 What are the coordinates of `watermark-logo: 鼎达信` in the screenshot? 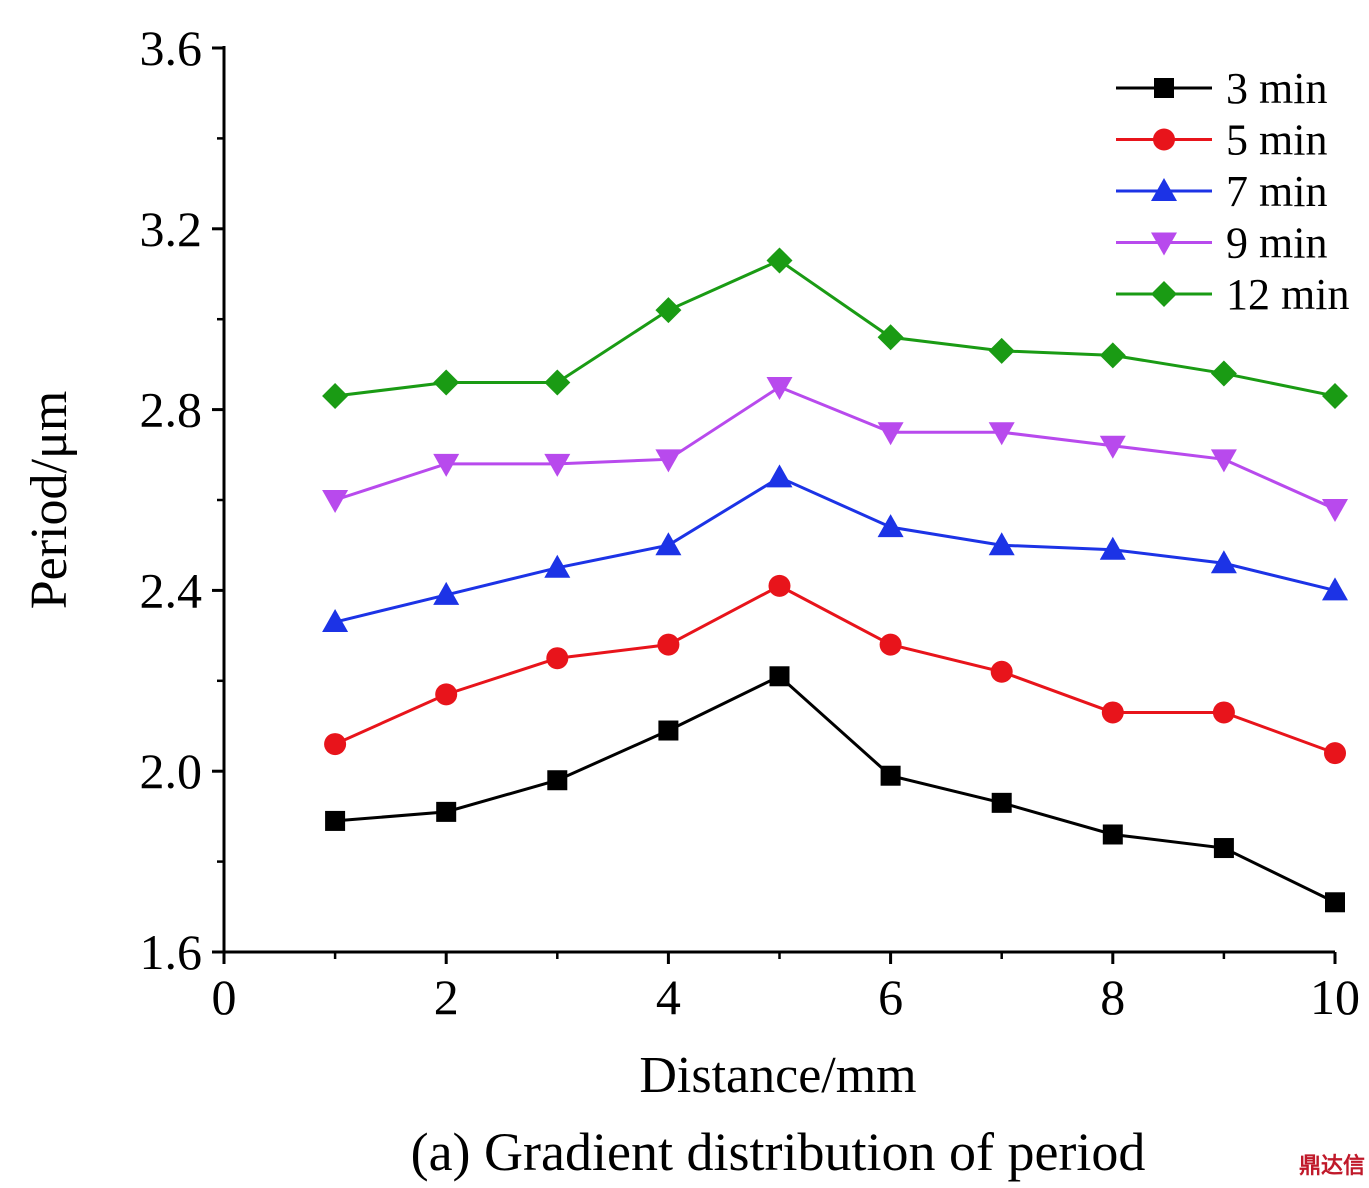 It's located at (1331, 1166).